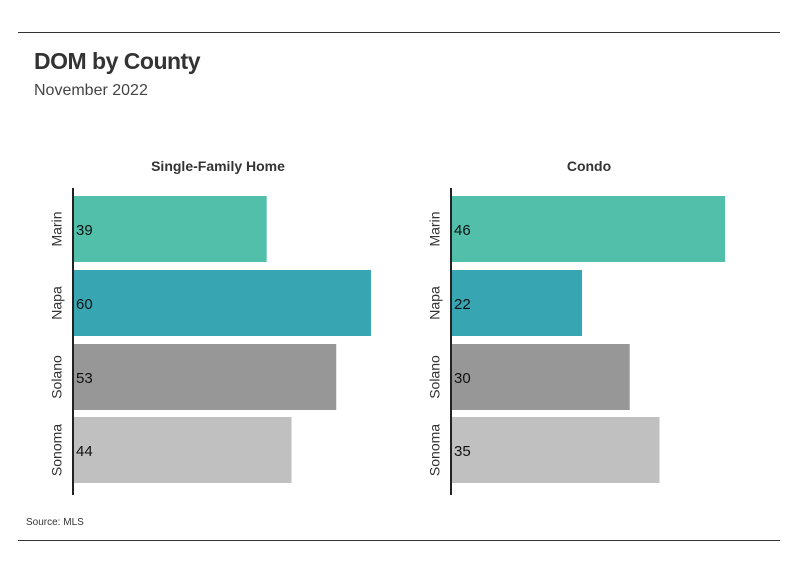  What do you see at coordinates (84, 451) in the screenshot?
I see `bar-value-sonoma: 44` at bounding box center [84, 451].